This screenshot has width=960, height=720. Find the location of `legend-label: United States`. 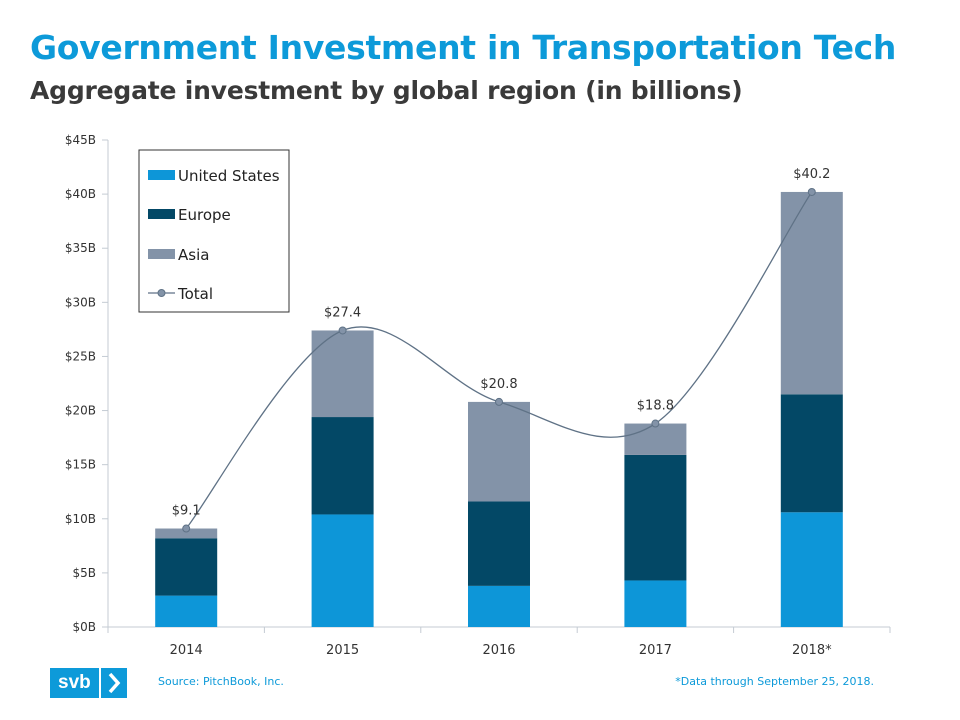

legend-label: United States is located at coordinates (229, 176).